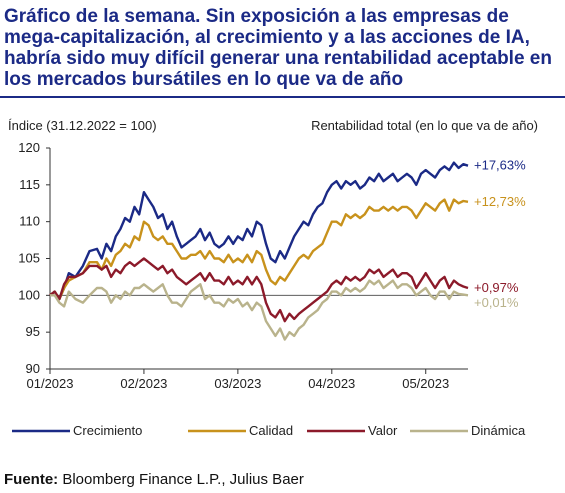 The height and width of the screenshot is (493, 565). Describe the element at coordinates (143, 383) in the screenshot. I see `x-tick-label: 02/2023` at that location.